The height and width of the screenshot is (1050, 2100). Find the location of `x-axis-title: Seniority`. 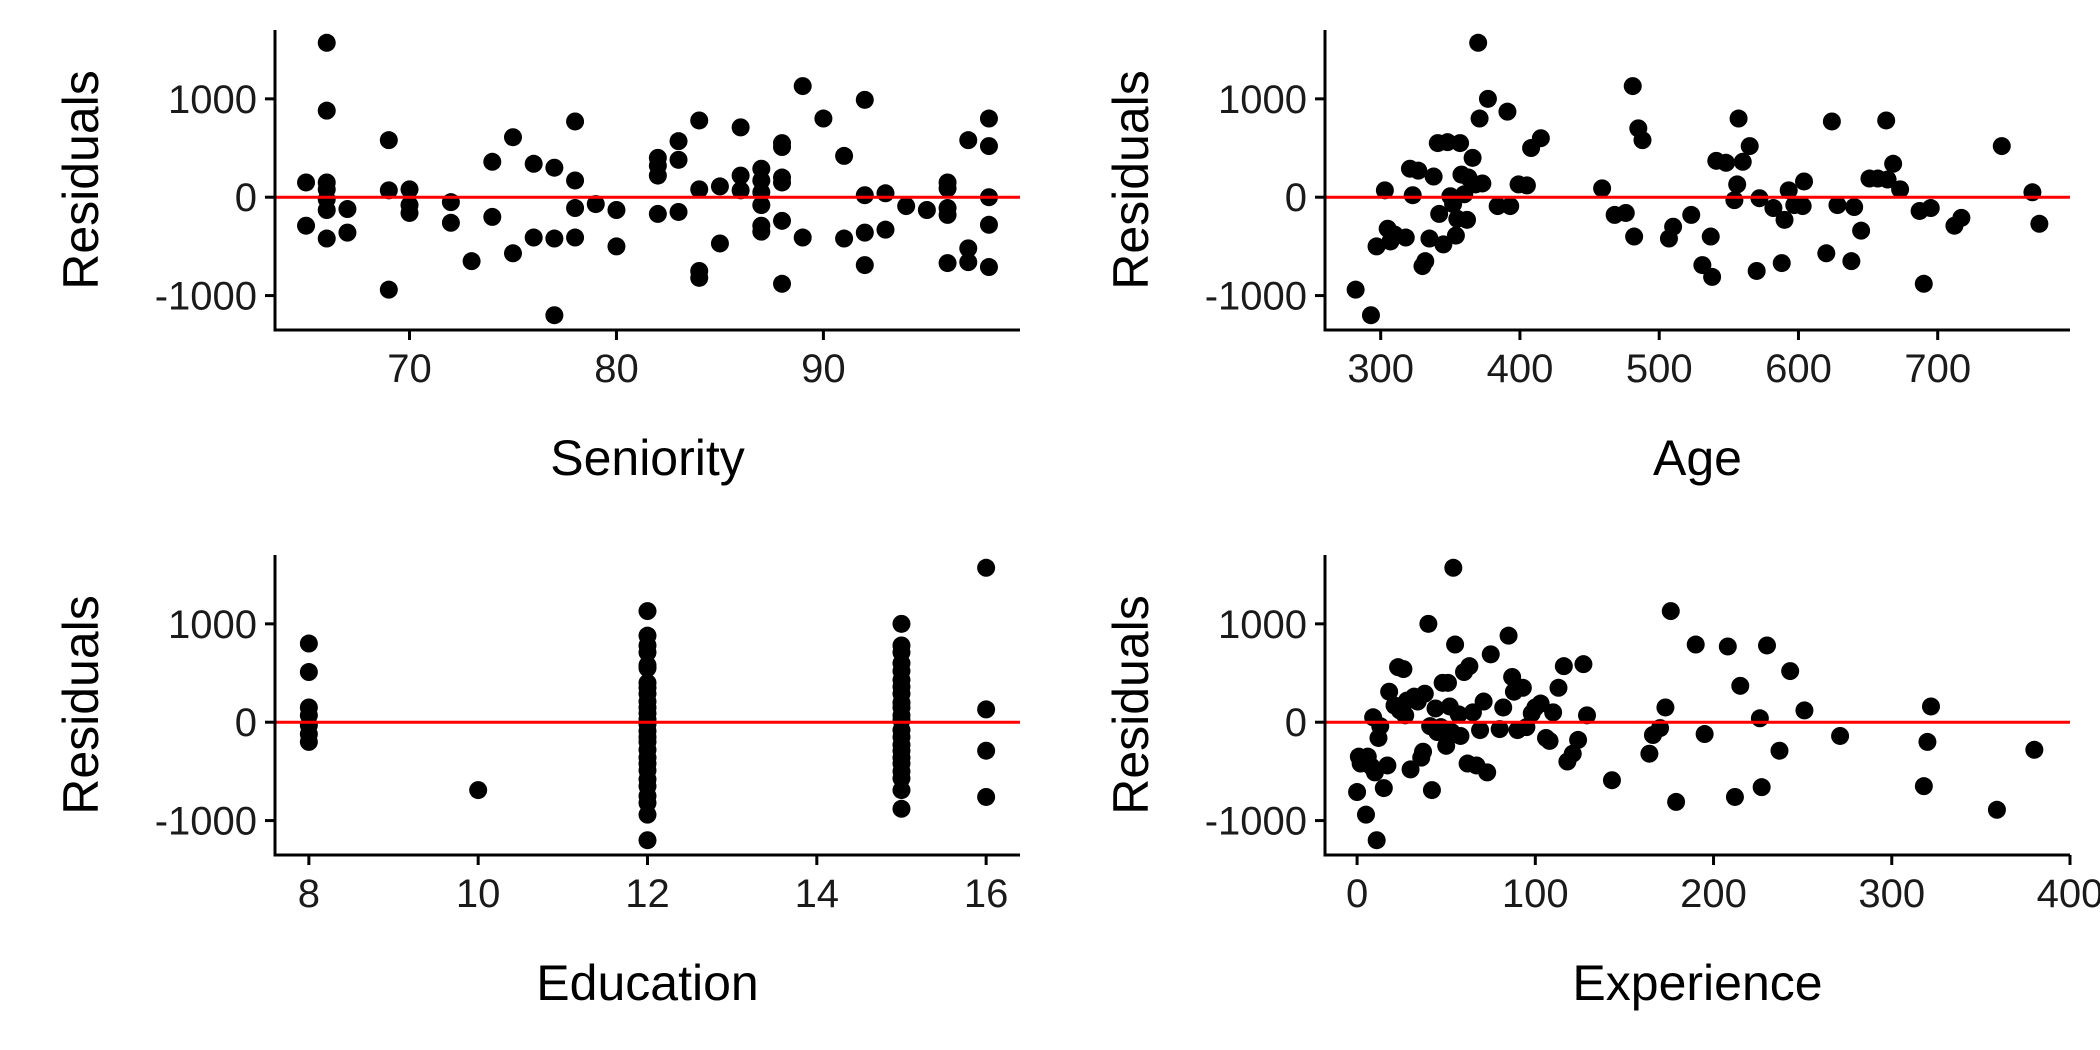

x-axis-title: Seniority is located at coordinates (647, 458).